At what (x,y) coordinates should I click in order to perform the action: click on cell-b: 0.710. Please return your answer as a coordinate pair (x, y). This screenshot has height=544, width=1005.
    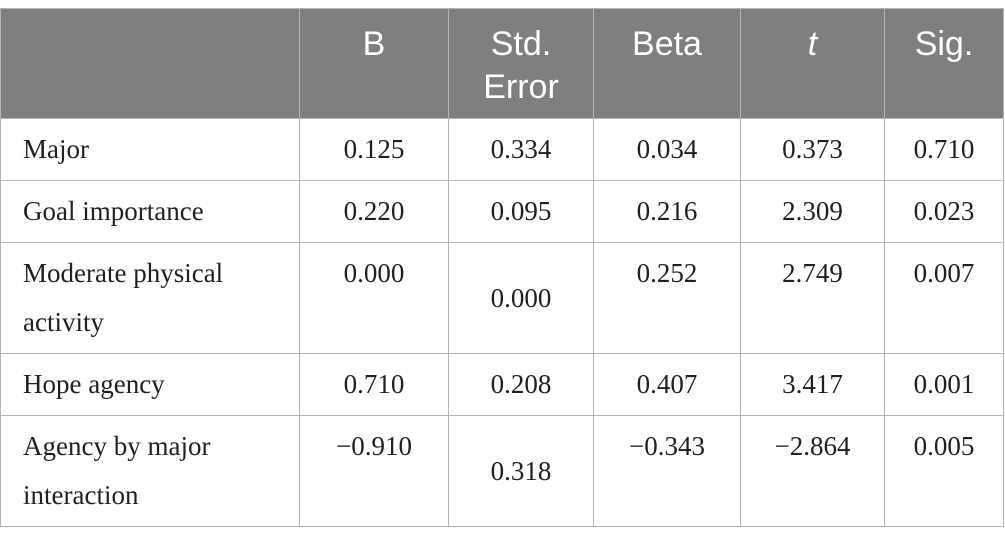
    Looking at the image, I should click on (374, 384).